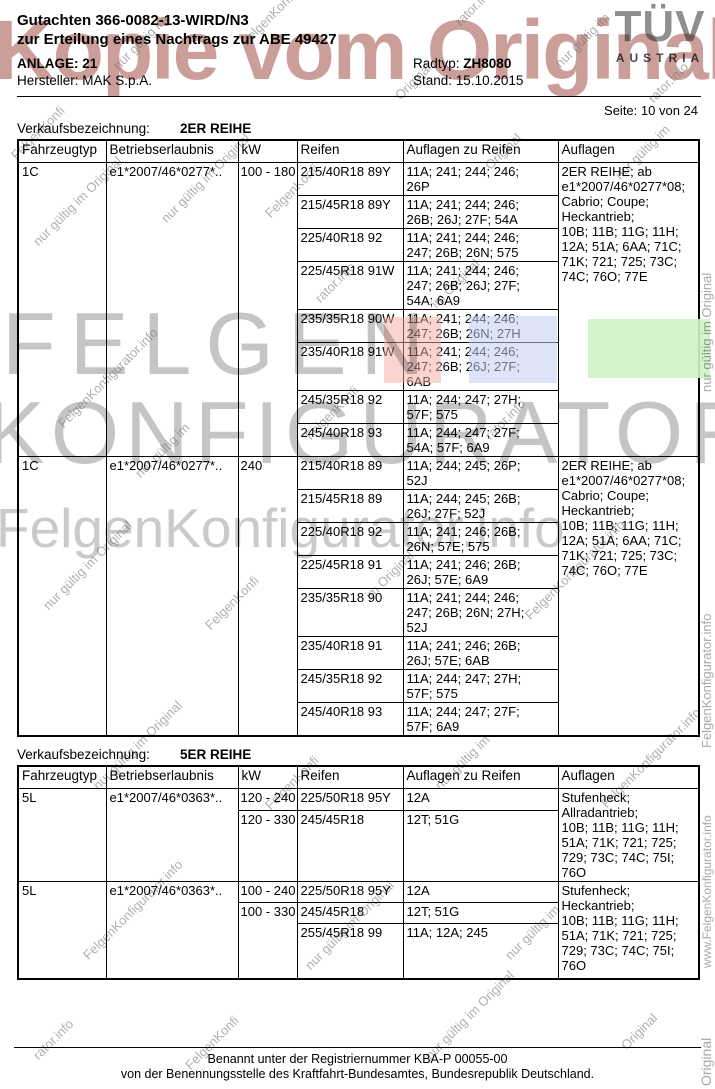  Describe the element at coordinates (436, 63) in the screenshot. I see `radtyp-label: Radtyp:` at that location.